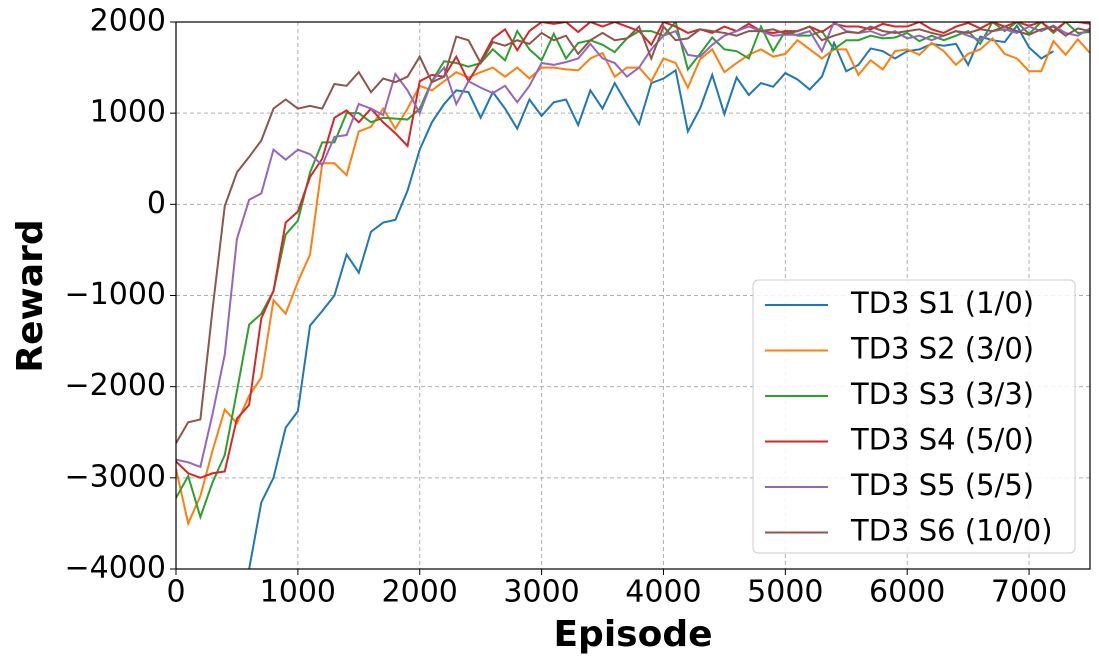  I want to click on legend-label: TD3 S6 (10/0), so click(951, 531).